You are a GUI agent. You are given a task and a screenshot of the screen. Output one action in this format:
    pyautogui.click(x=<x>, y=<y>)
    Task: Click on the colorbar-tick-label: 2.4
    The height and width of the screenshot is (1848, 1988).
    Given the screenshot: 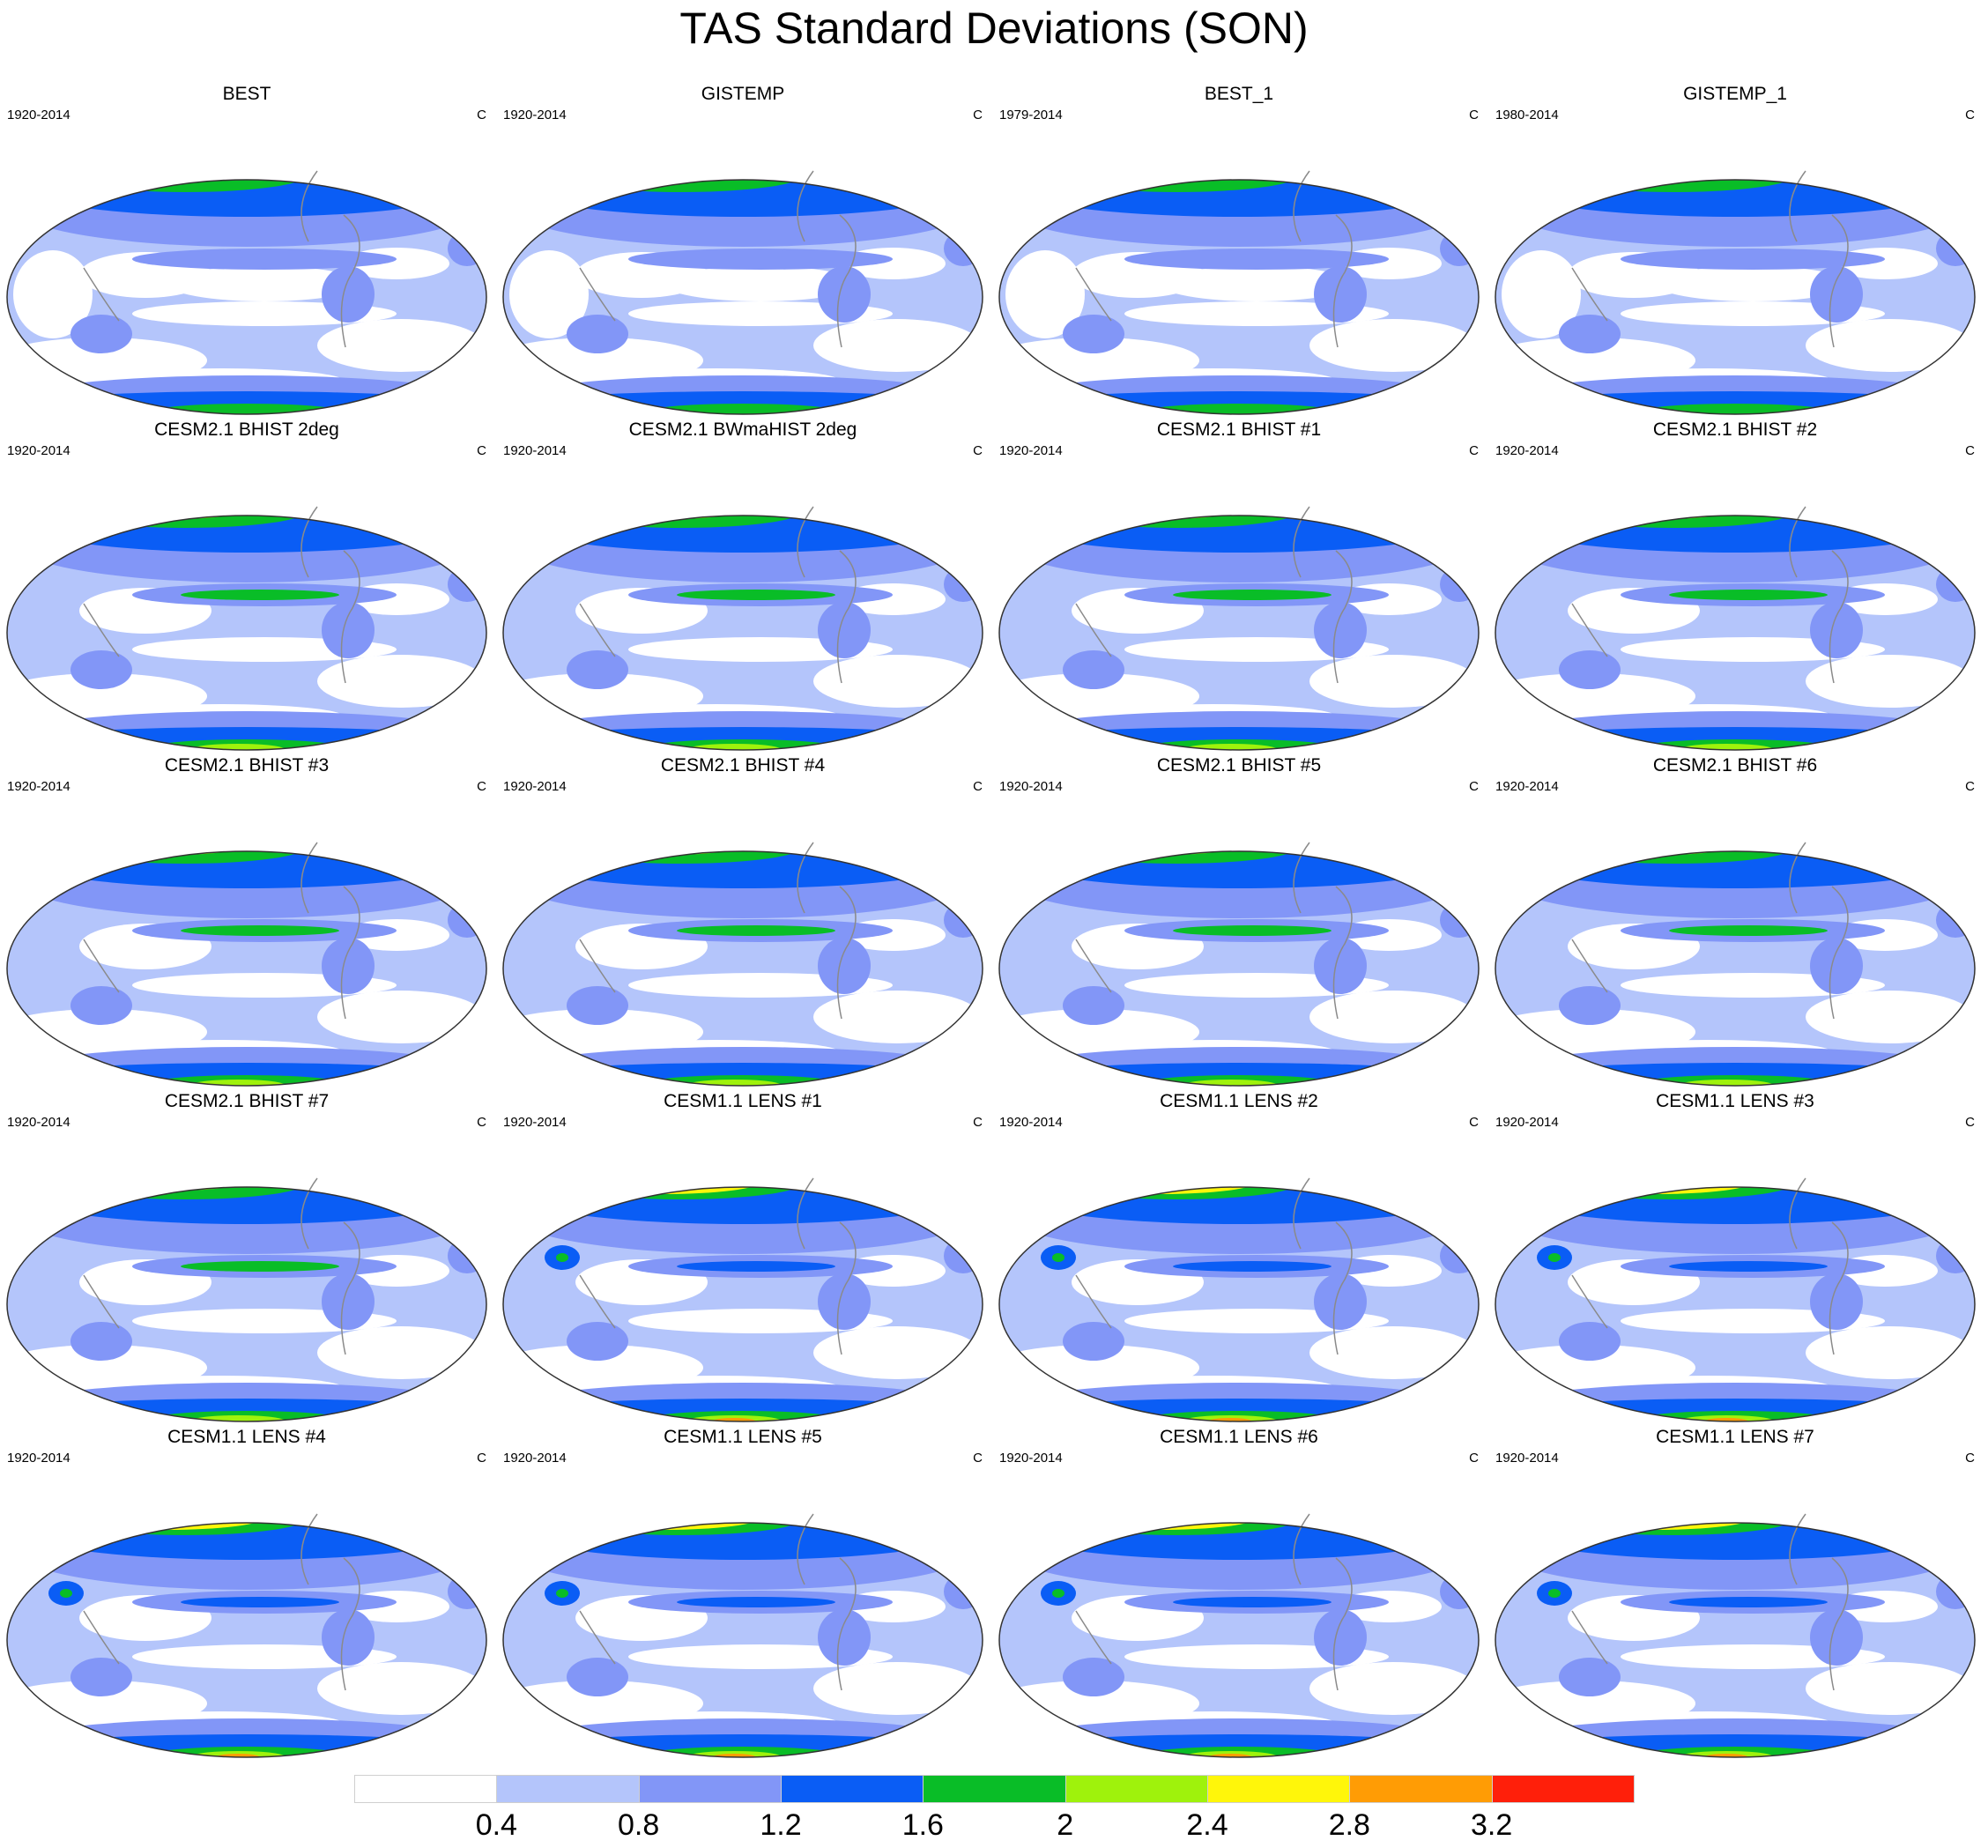 What is the action you would take?
    pyautogui.click(x=1207, y=1825)
    